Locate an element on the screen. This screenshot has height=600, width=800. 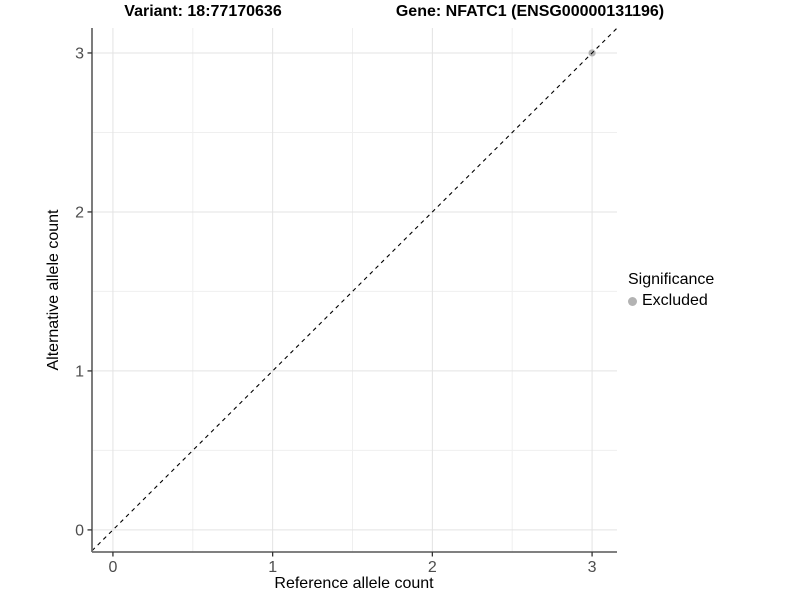
legend-entry-label: Excluded is located at coordinates (675, 300).